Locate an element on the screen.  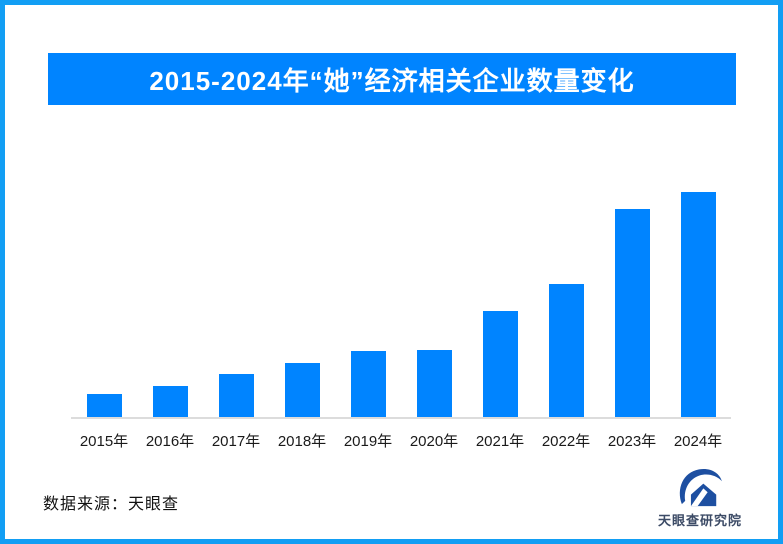
bar-2024年 is located at coordinates (698, 304).